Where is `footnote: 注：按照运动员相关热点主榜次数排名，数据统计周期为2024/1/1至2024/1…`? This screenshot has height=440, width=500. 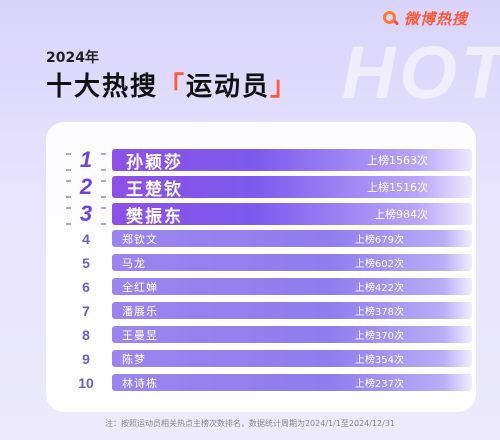
footnote: 注：按照运动员相关热点主榜次数排名，数据统计周期为2024/1/1至2024/1… is located at coordinates (250, 423).